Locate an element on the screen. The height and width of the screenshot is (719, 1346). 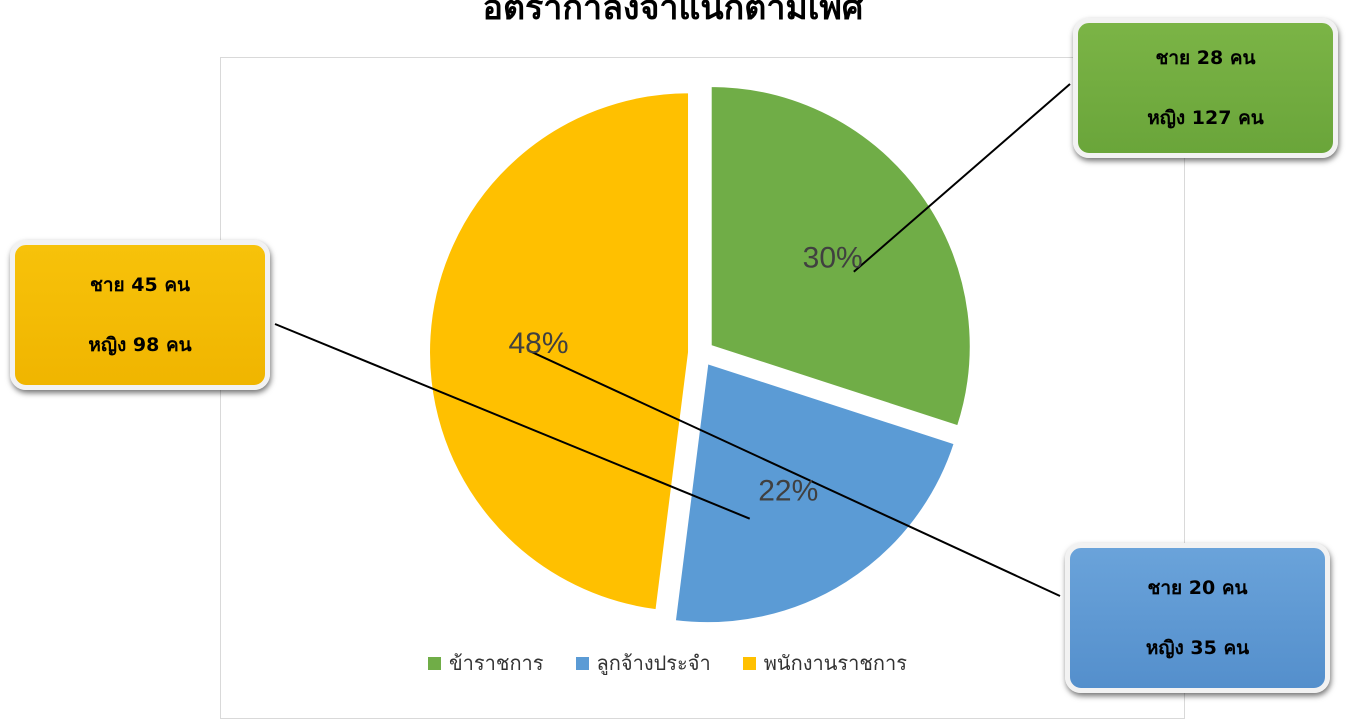
callout-female-count: หญิง 35 คน is located at coordinates (1197, 648).